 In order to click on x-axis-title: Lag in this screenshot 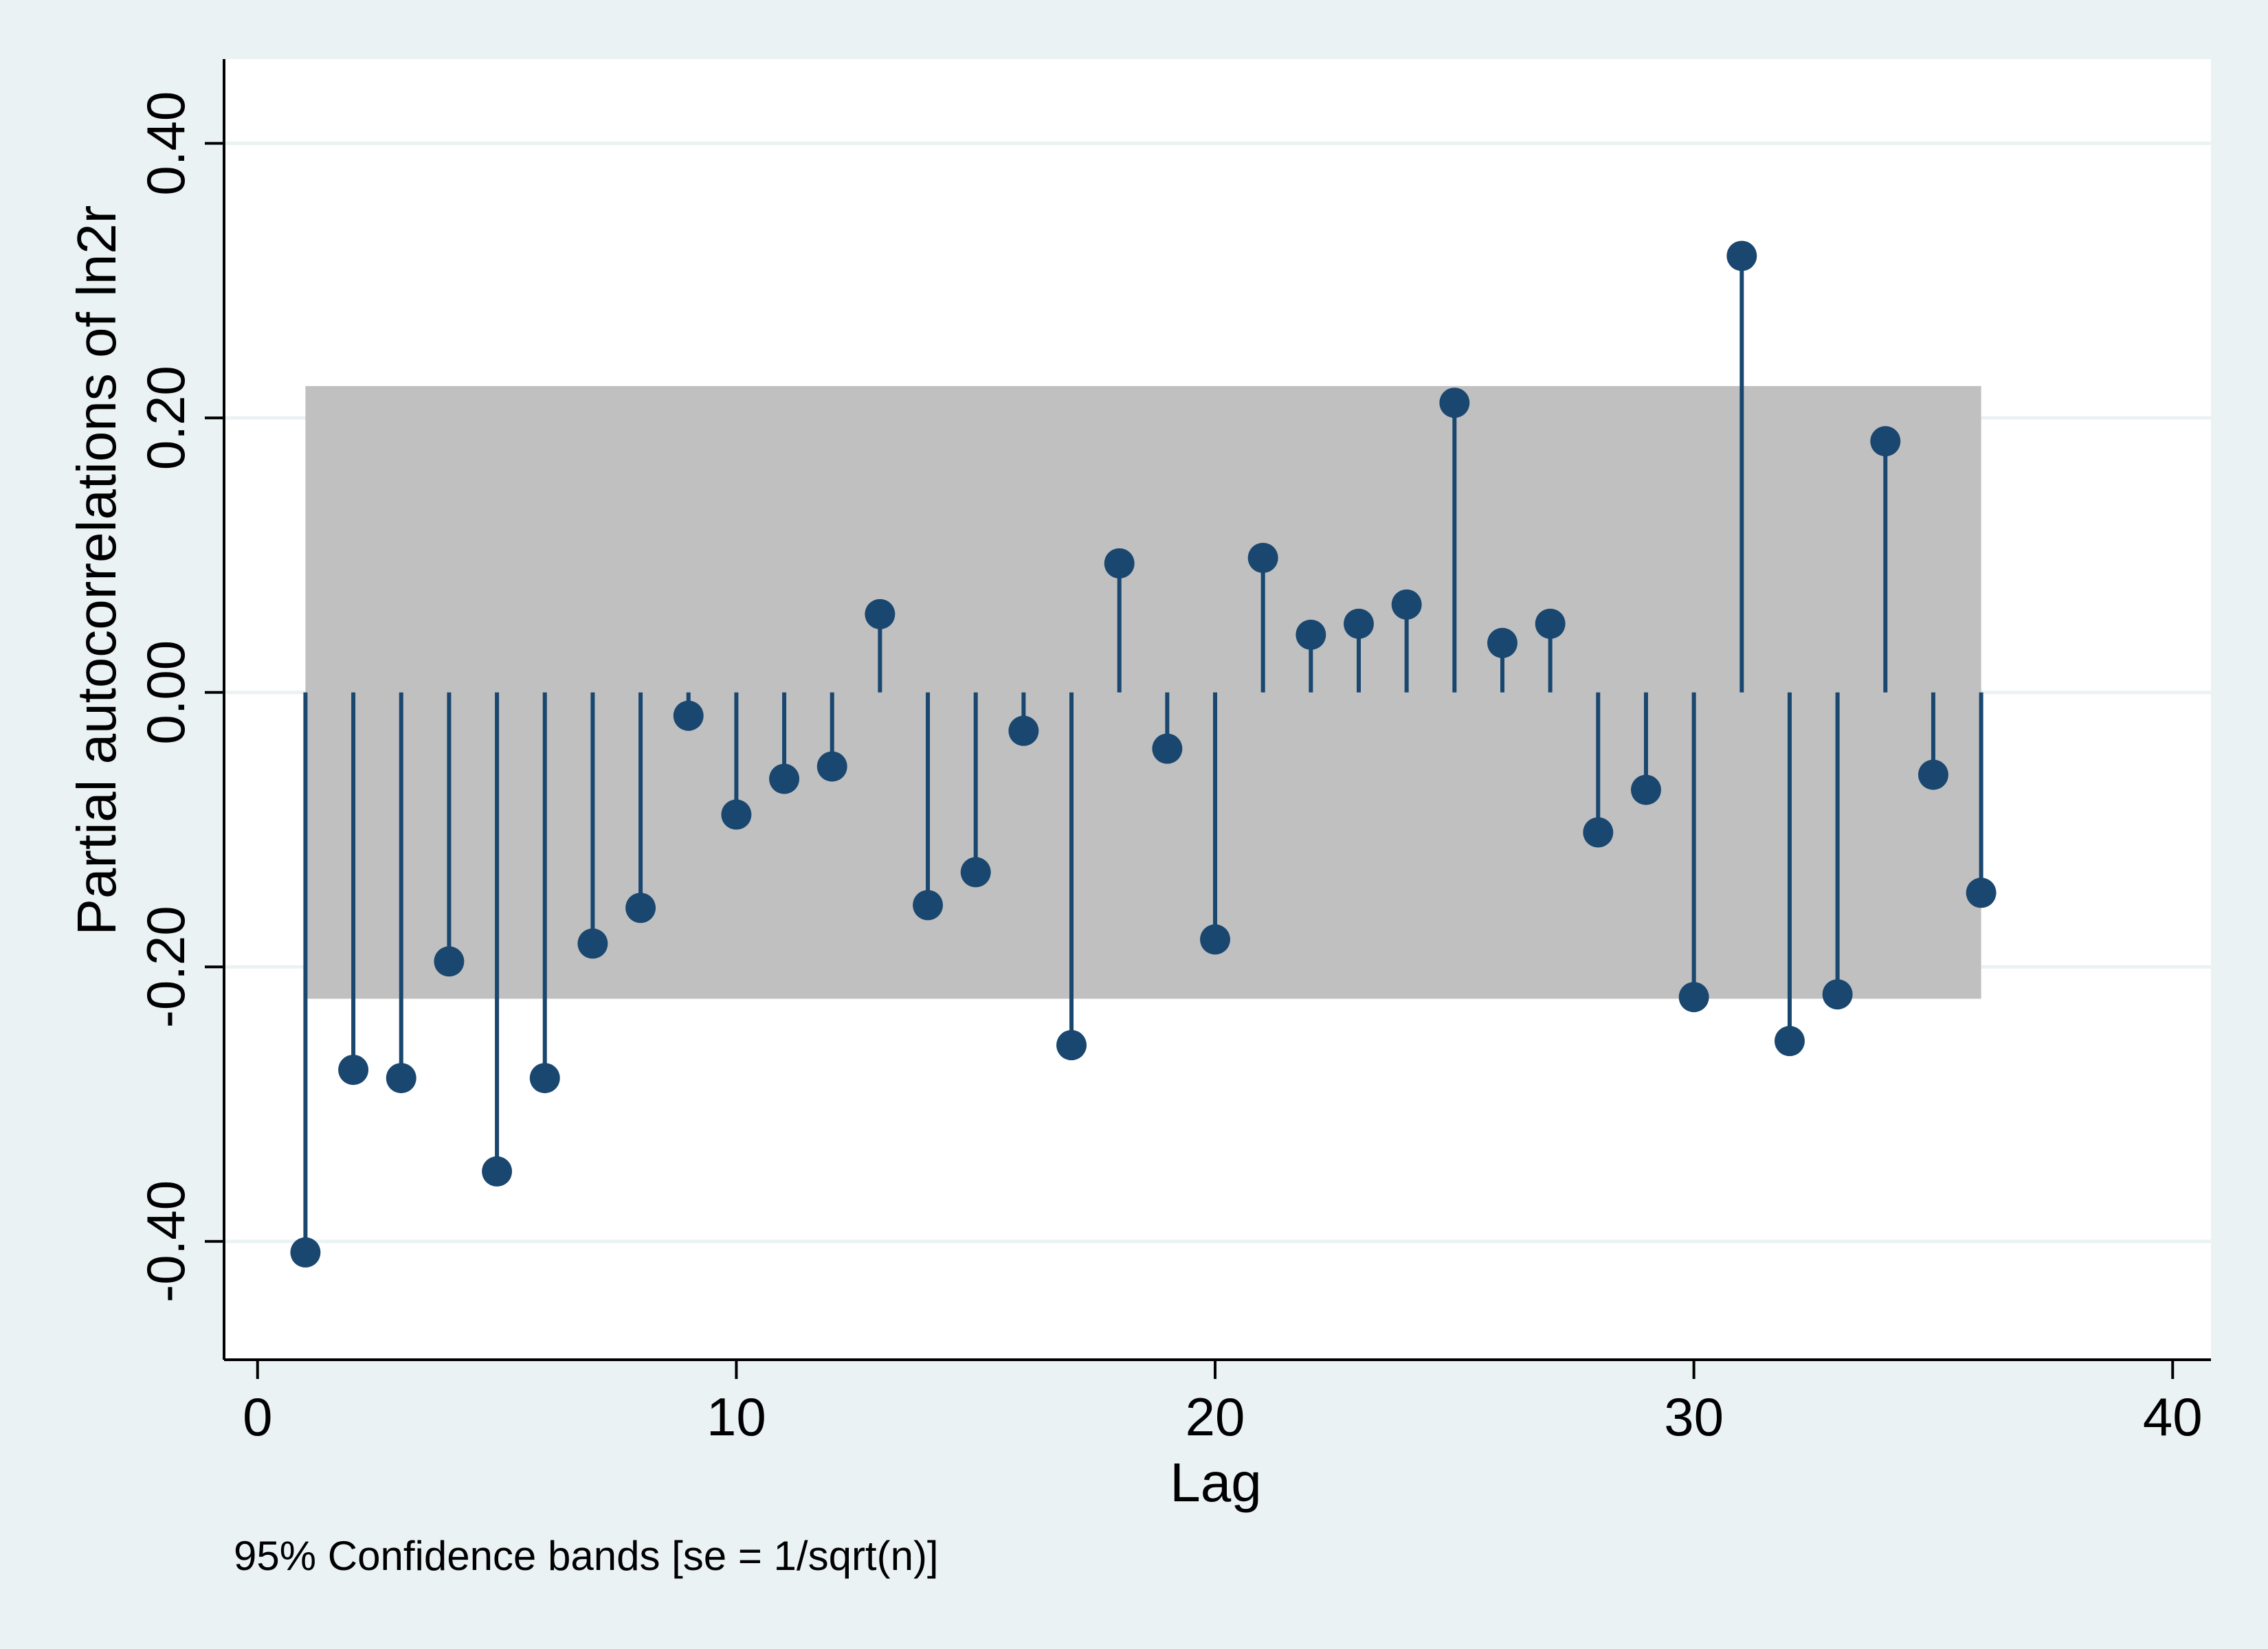, I will do `click(1215, 1482)`.